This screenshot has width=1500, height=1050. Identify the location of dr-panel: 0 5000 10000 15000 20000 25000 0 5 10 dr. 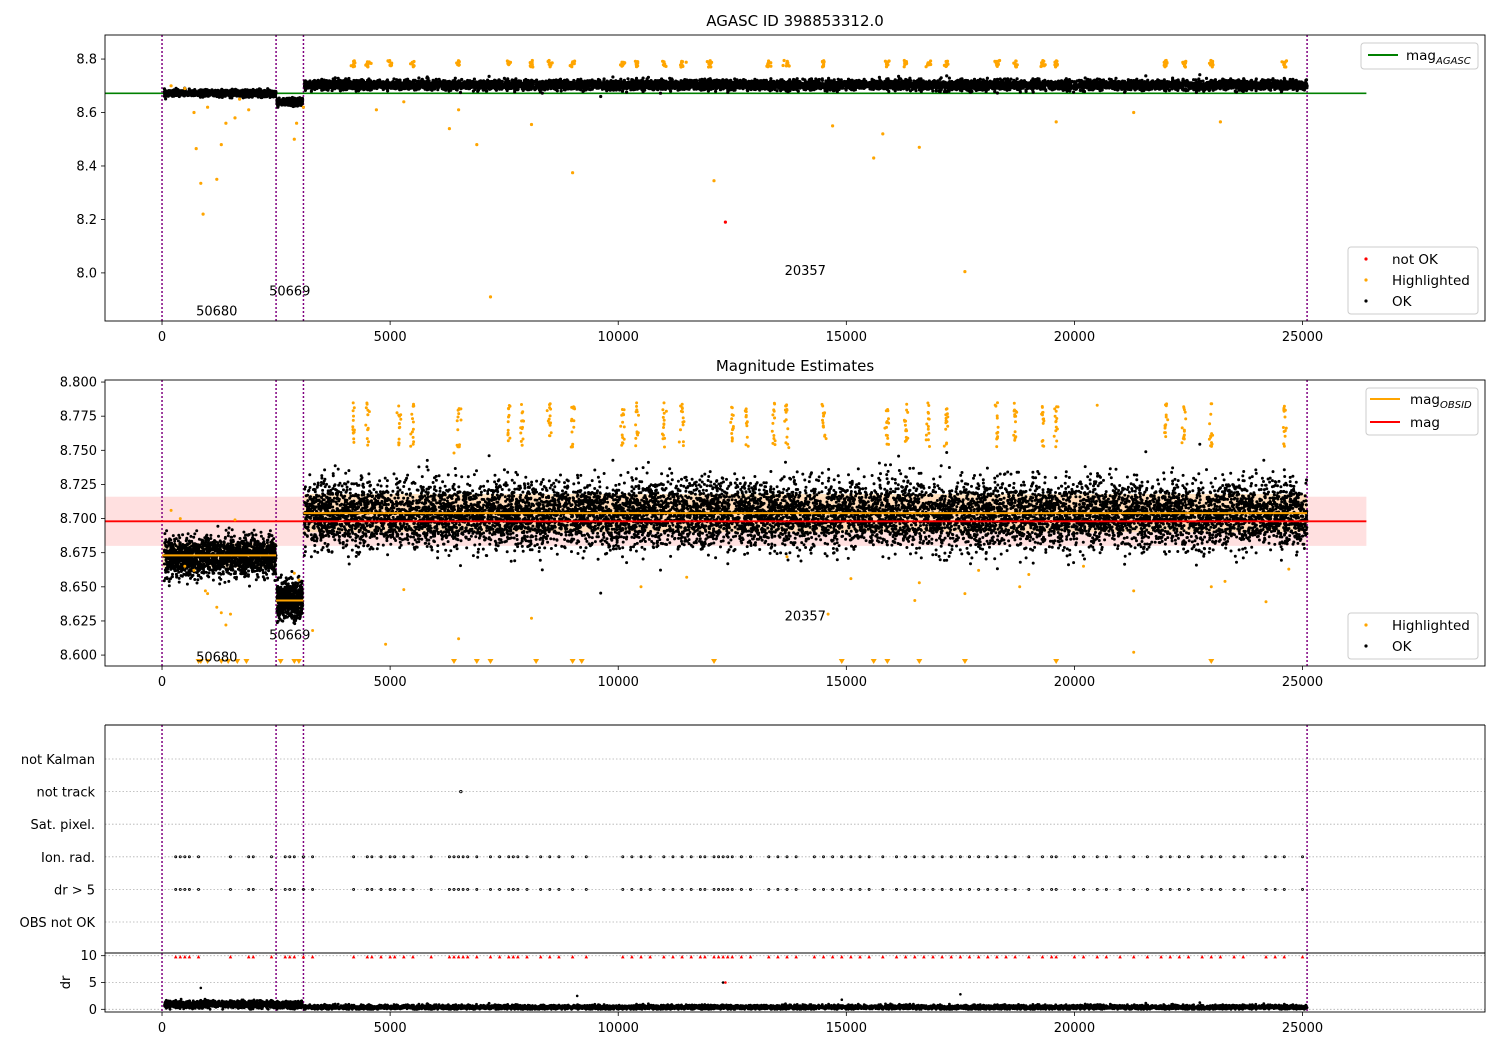
(772, 992).